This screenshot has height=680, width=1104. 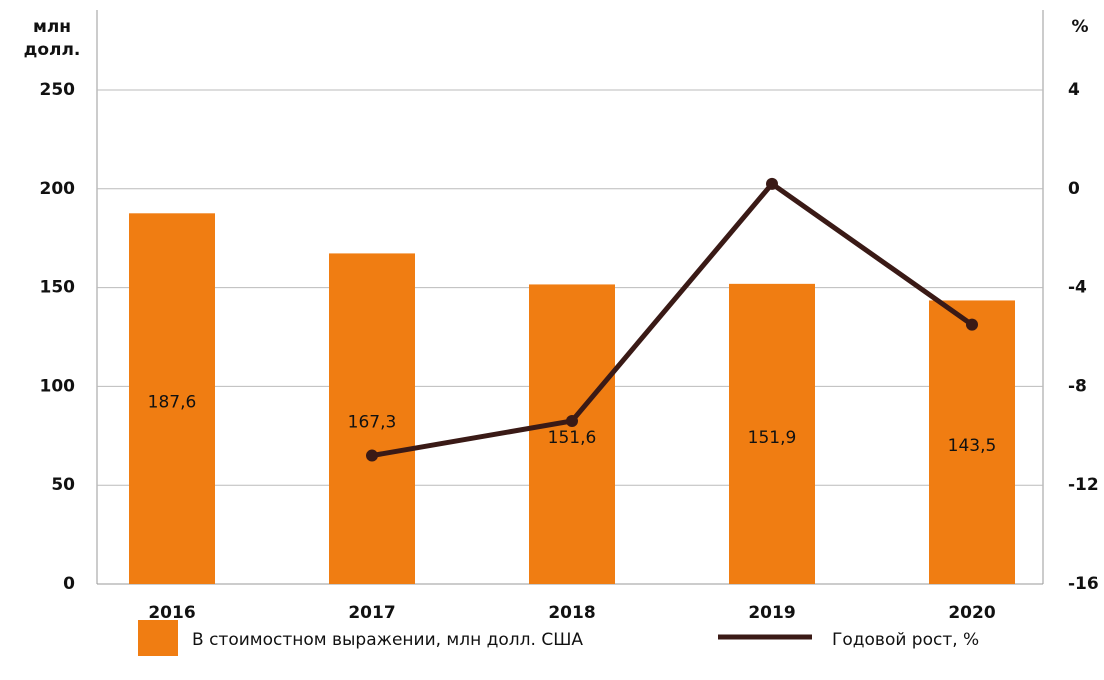 What do you see at coordinates (58, 90) in the screenshot?
I see `y-tick-label: 250` at bounding box center [58, 90].